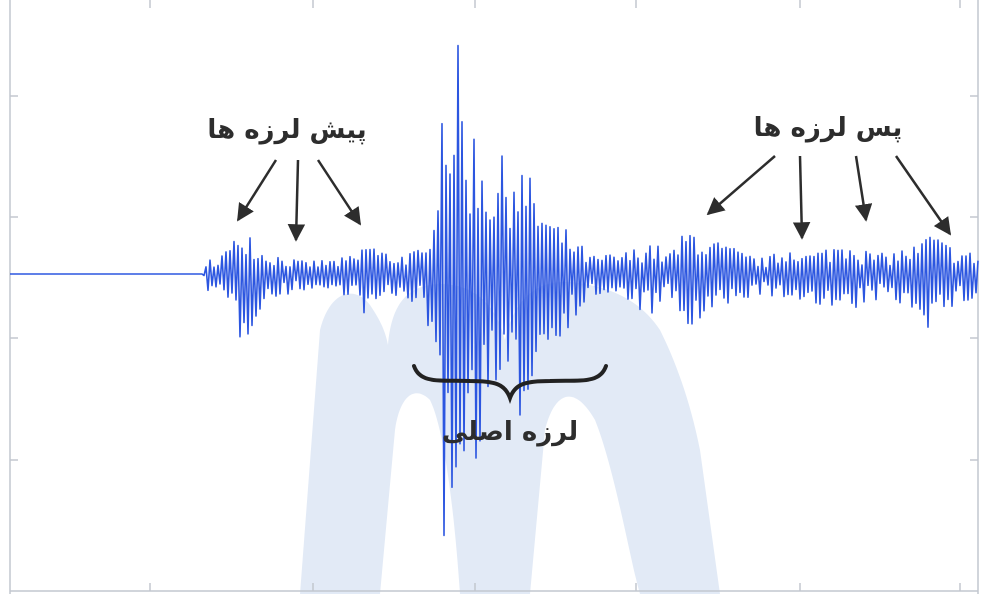  Describe the element at coordinates (510, 432) in the screenshot. I see `mainshock-label: لرزه اصلی` at that location.